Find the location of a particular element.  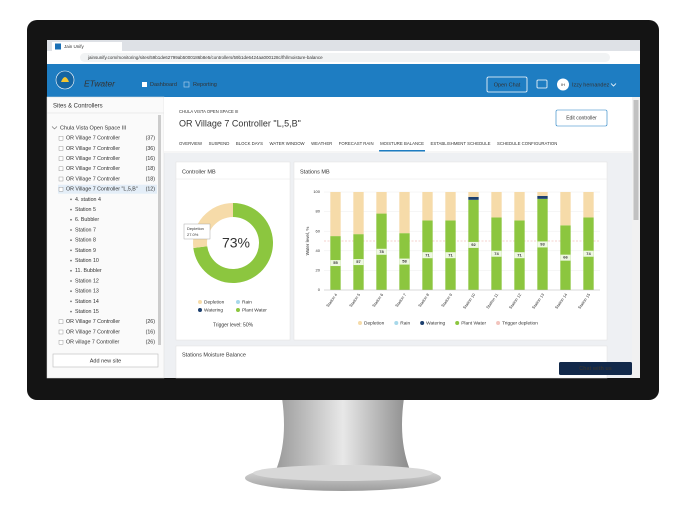

edit-controller-button is located at coordinates (581, 118).